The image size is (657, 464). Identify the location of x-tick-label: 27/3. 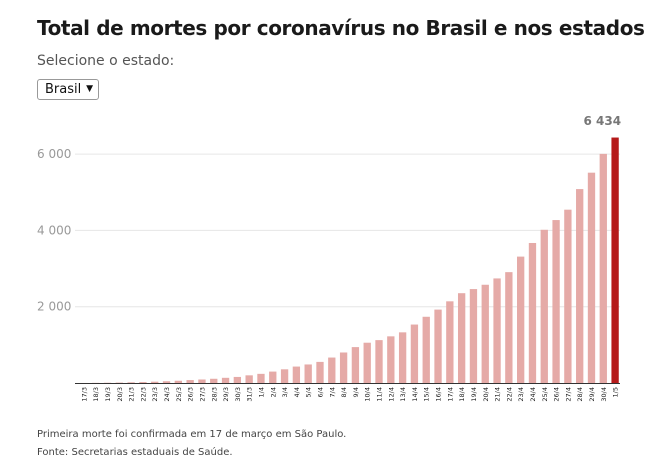
(202, 394).